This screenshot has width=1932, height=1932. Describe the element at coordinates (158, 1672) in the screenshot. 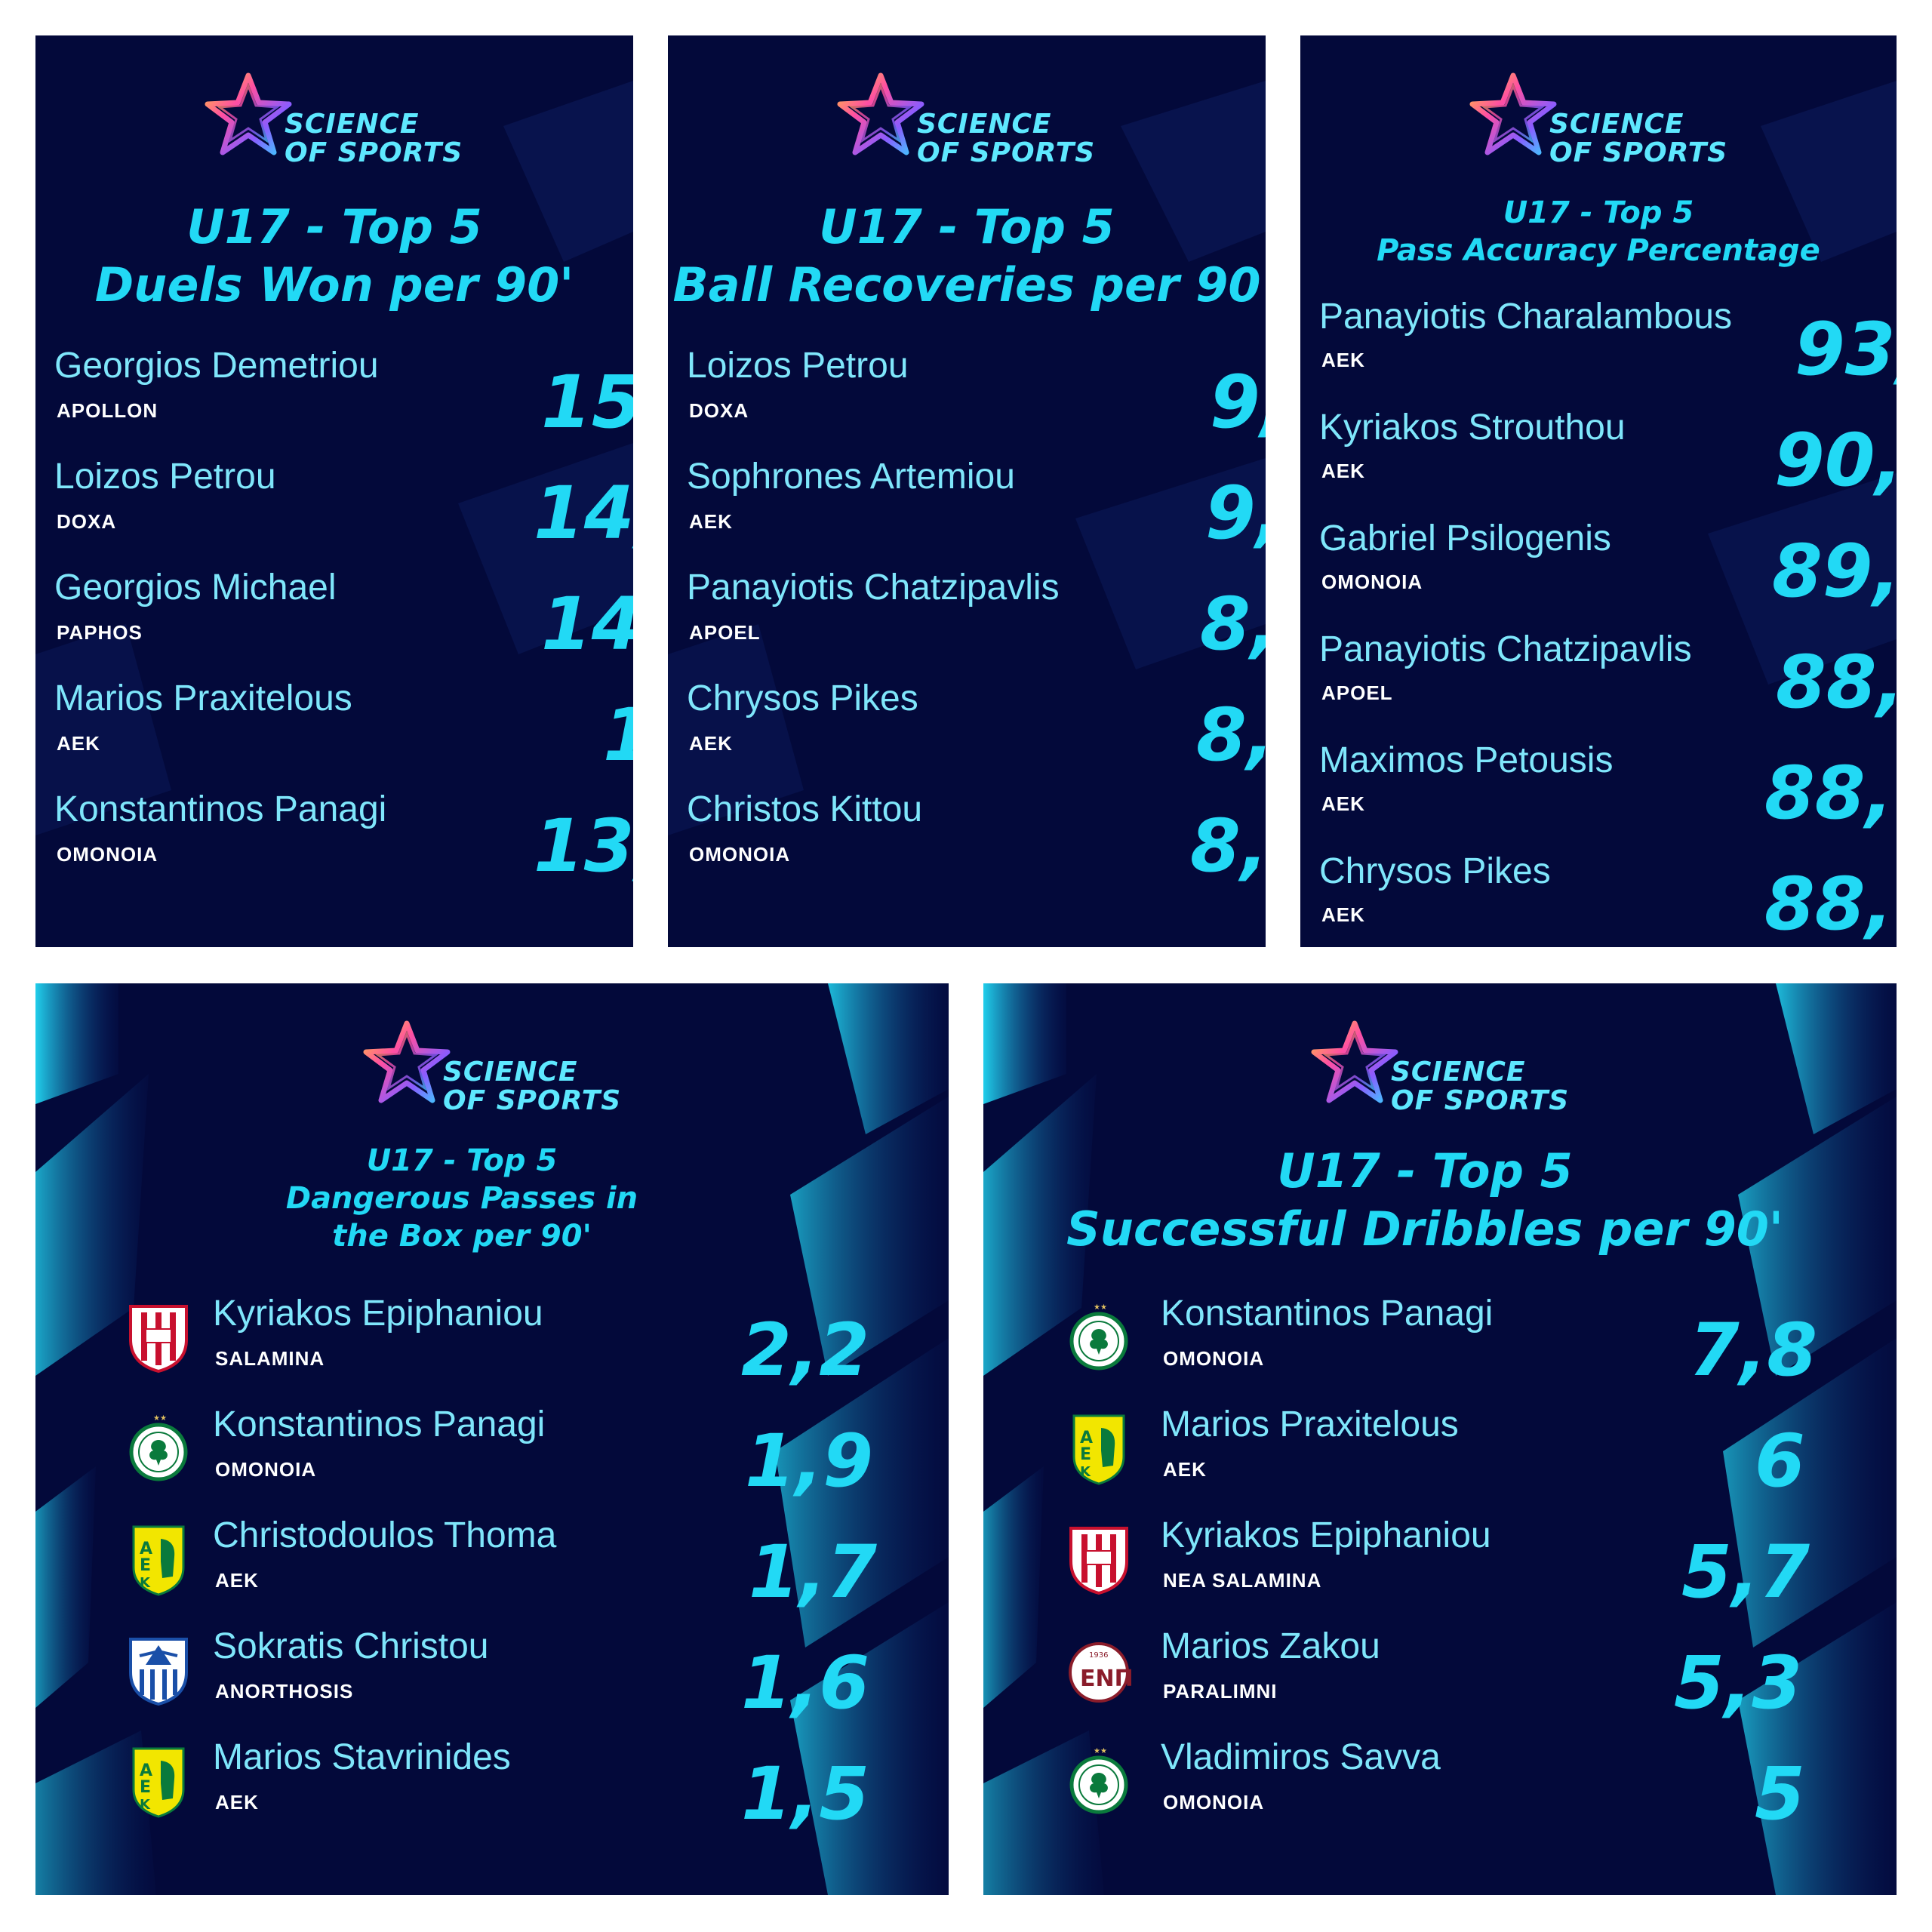

I see `anorthosis-badge-icon` at that location.